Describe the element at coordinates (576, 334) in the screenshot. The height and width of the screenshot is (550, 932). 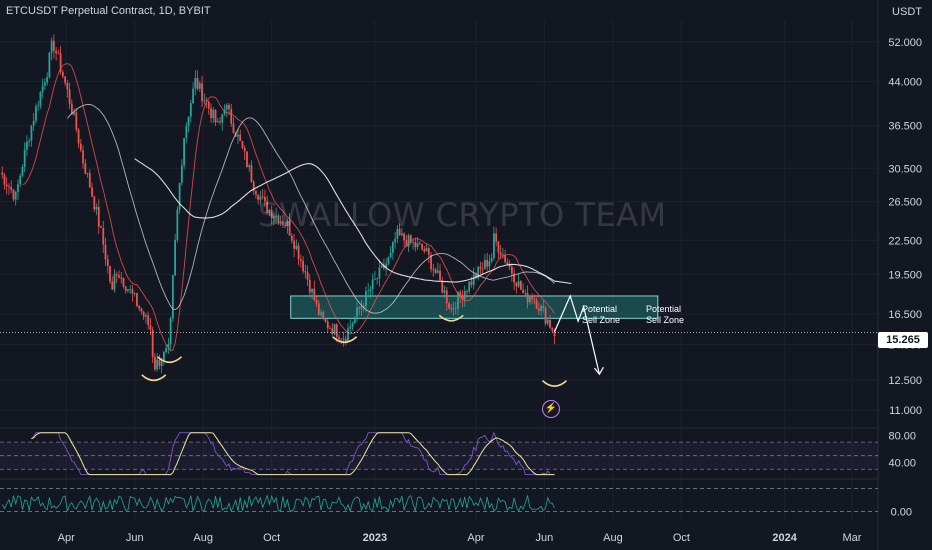
I see `projection-path` at that location.